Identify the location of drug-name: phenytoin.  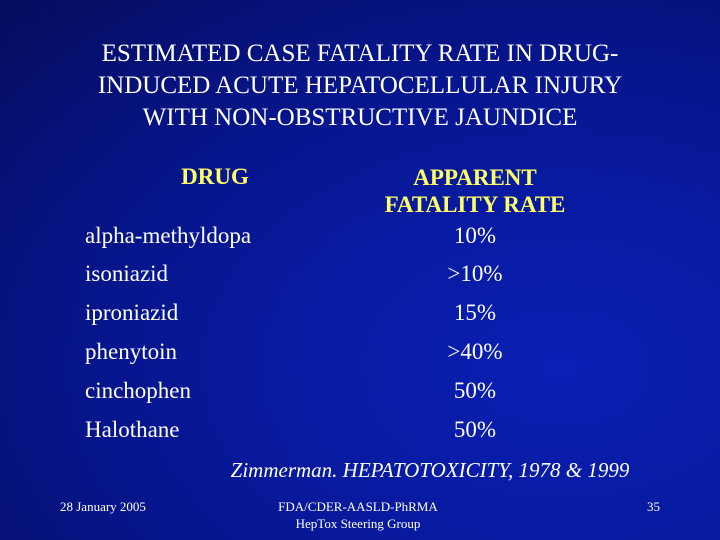
(131, 351).